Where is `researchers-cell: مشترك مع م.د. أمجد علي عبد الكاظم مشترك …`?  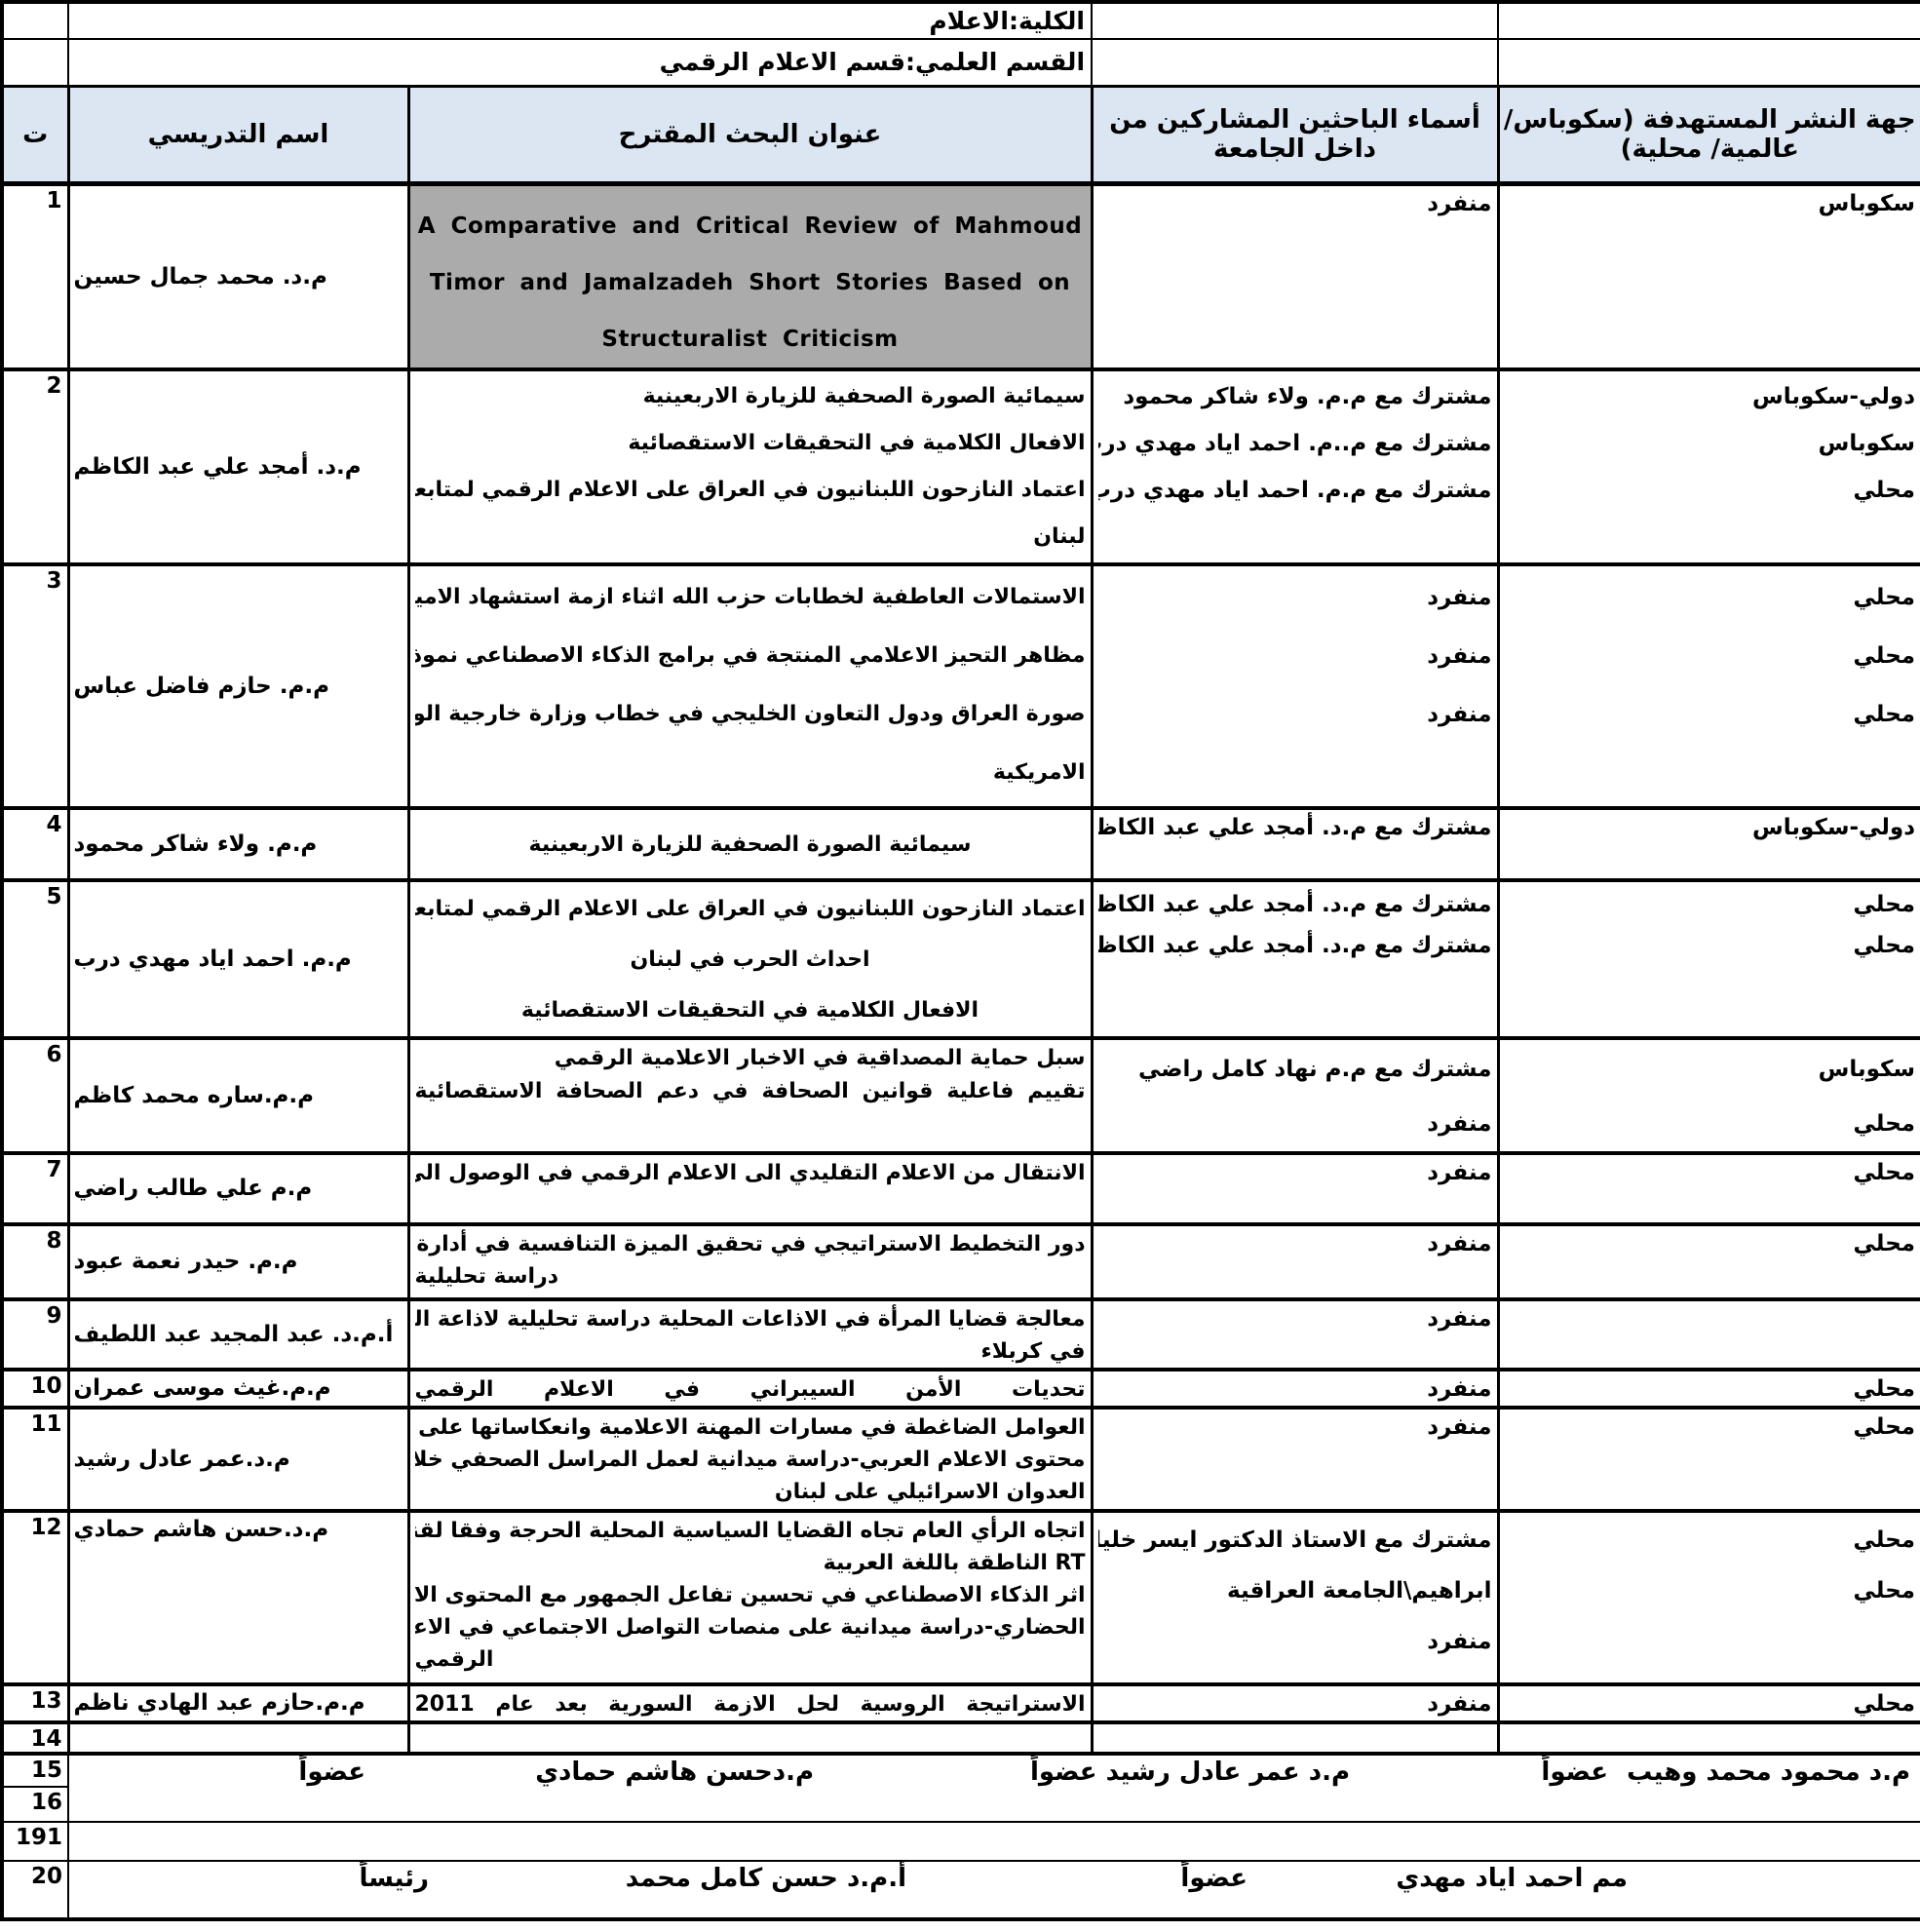 researchers-cell: مشترك مع م.د. أمجد علي عبد الكاظم مشترك … is located at coordinates (1295, 958).